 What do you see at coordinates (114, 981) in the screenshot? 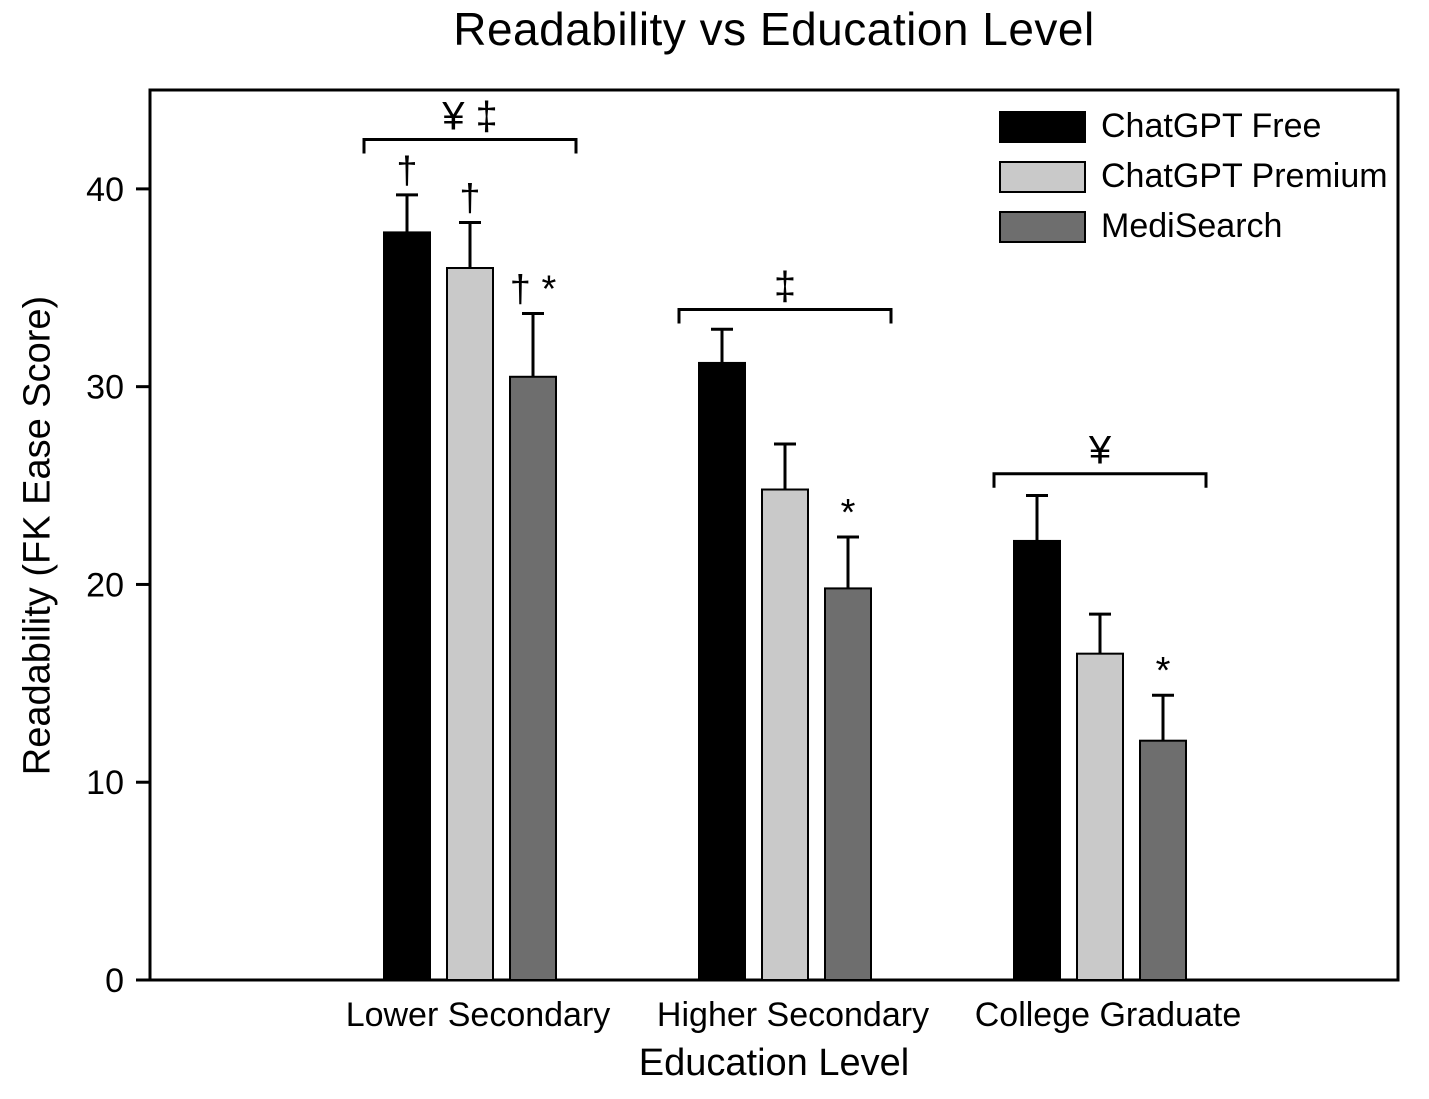
I see `y-tick-label: 0` at bounding box center [114, 981].